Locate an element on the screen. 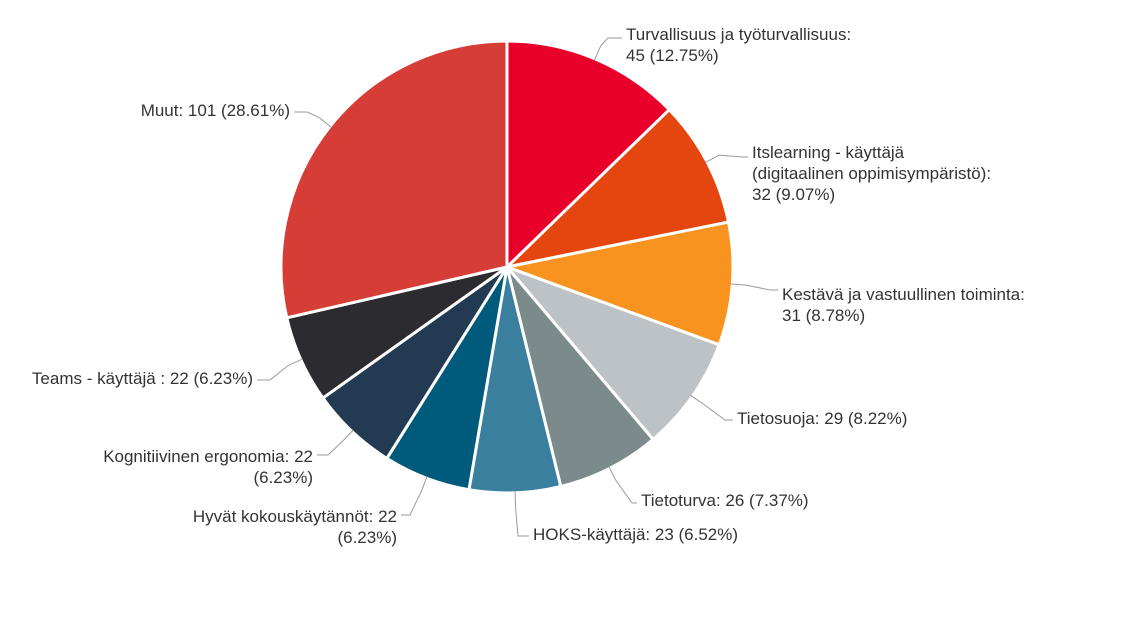 The width and height of the screenshot is (1124, 627). slice-label-line: HOKS-käyttäjä: 23 (6.52%) is located at coordinates (635, 534).